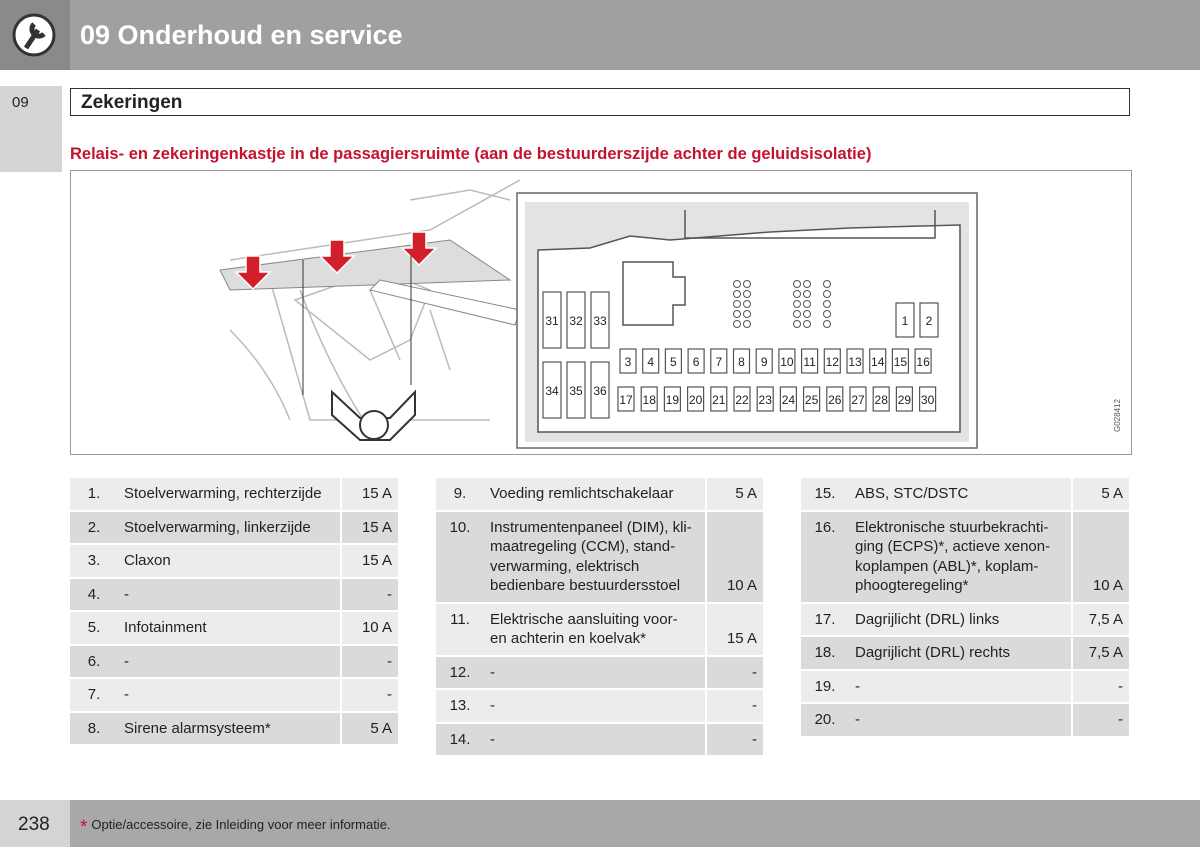 This screenshot has height=847, width=1200. Describe the element at coordinates (583, 546) in the screenshot. I see `description-line: maatregeling (CCM), stand-` at that location.